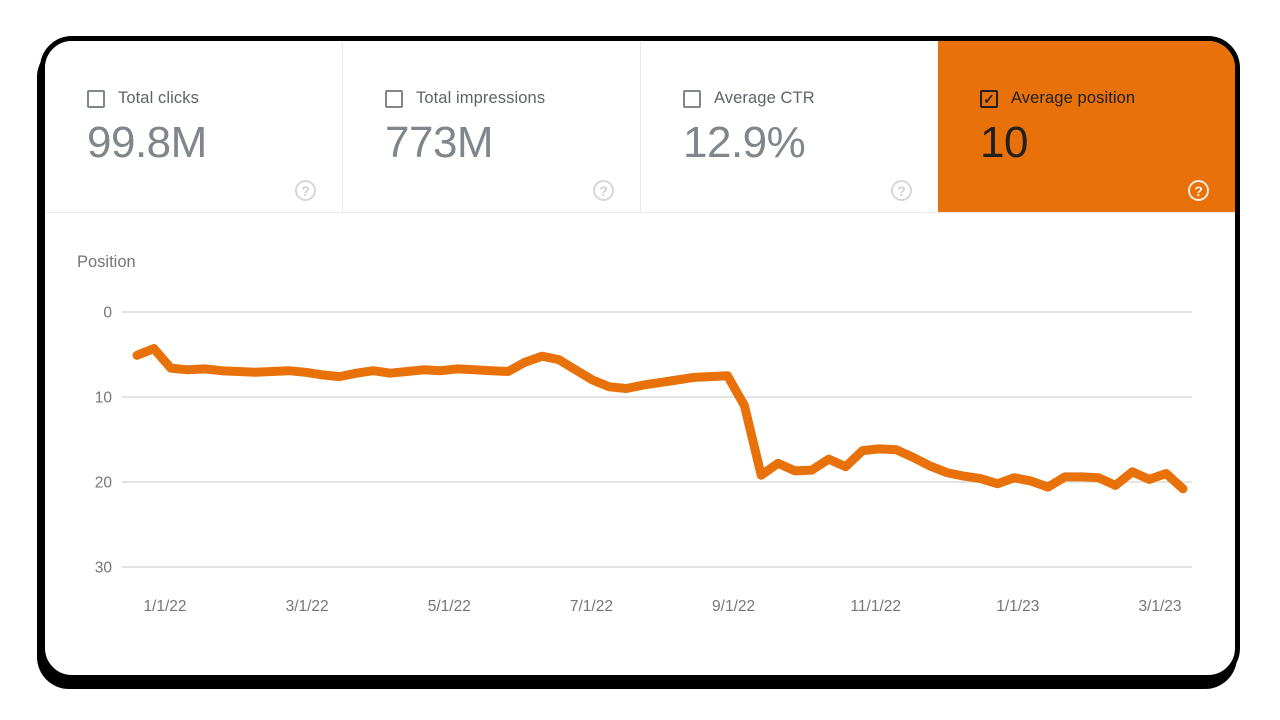 The image size is (1280, 720). I want to click on card-header: ✓ Average position, so click(1107, 98).